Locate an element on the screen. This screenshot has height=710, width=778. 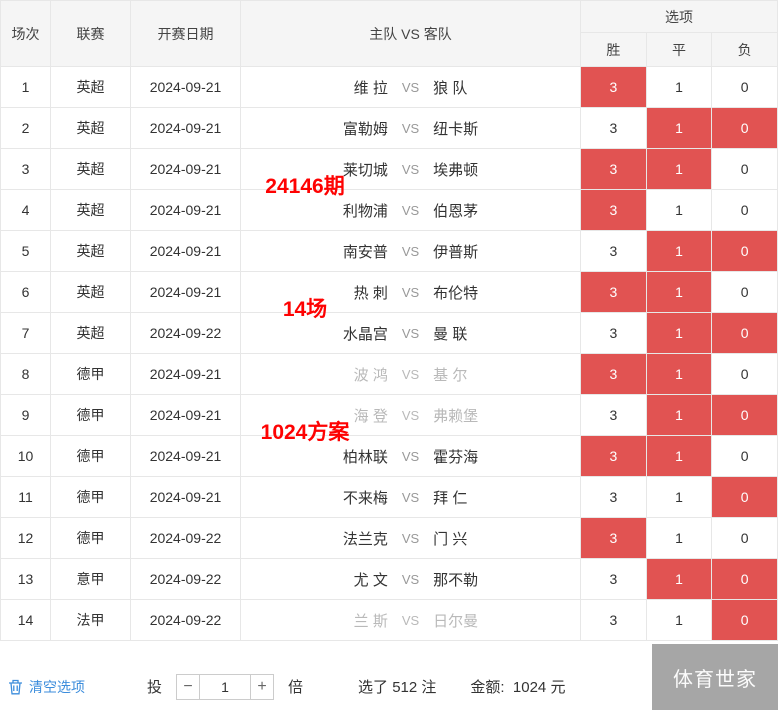
table-row: 14 法甲 2024-09-22 兰 斯 VS 日尔曼 3 1 0 is located at coordinates (389, 619).